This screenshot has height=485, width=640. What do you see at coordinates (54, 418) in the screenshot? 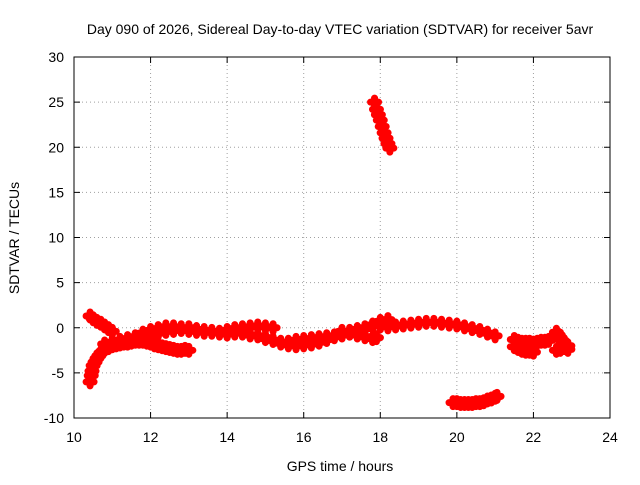
I see `y-tick-label: -10` at bounding box center [54, 418].